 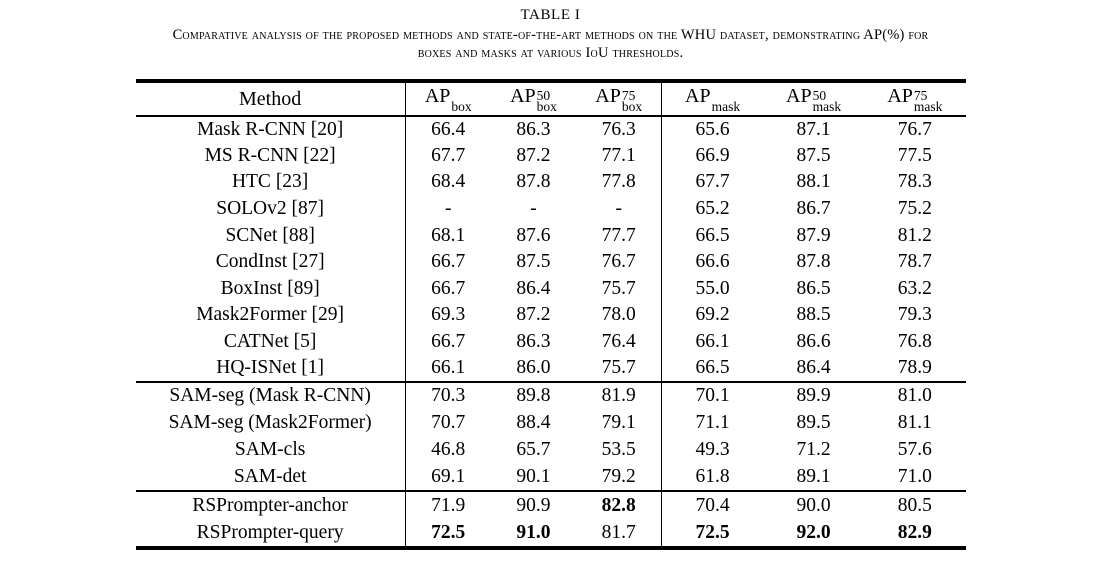 I want to click on table-row: SAM-det 69.1 90.1 79.2 61.8 89.1 71.0, so click(x=551, y=477).